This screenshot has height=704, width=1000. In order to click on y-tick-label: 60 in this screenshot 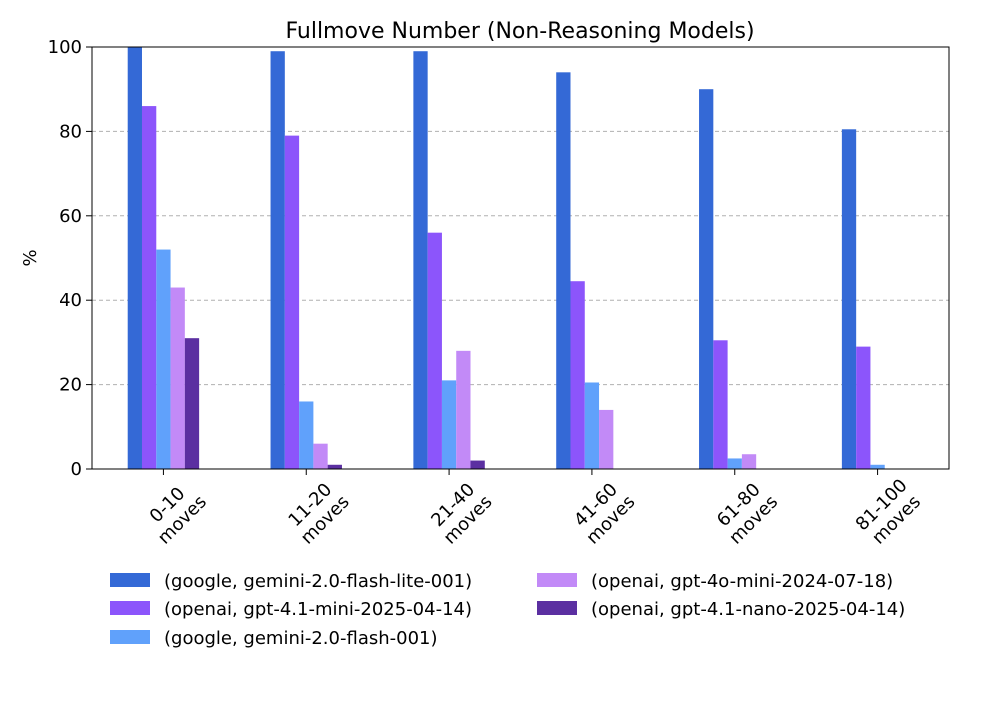, I will do `click(70, 216)`.